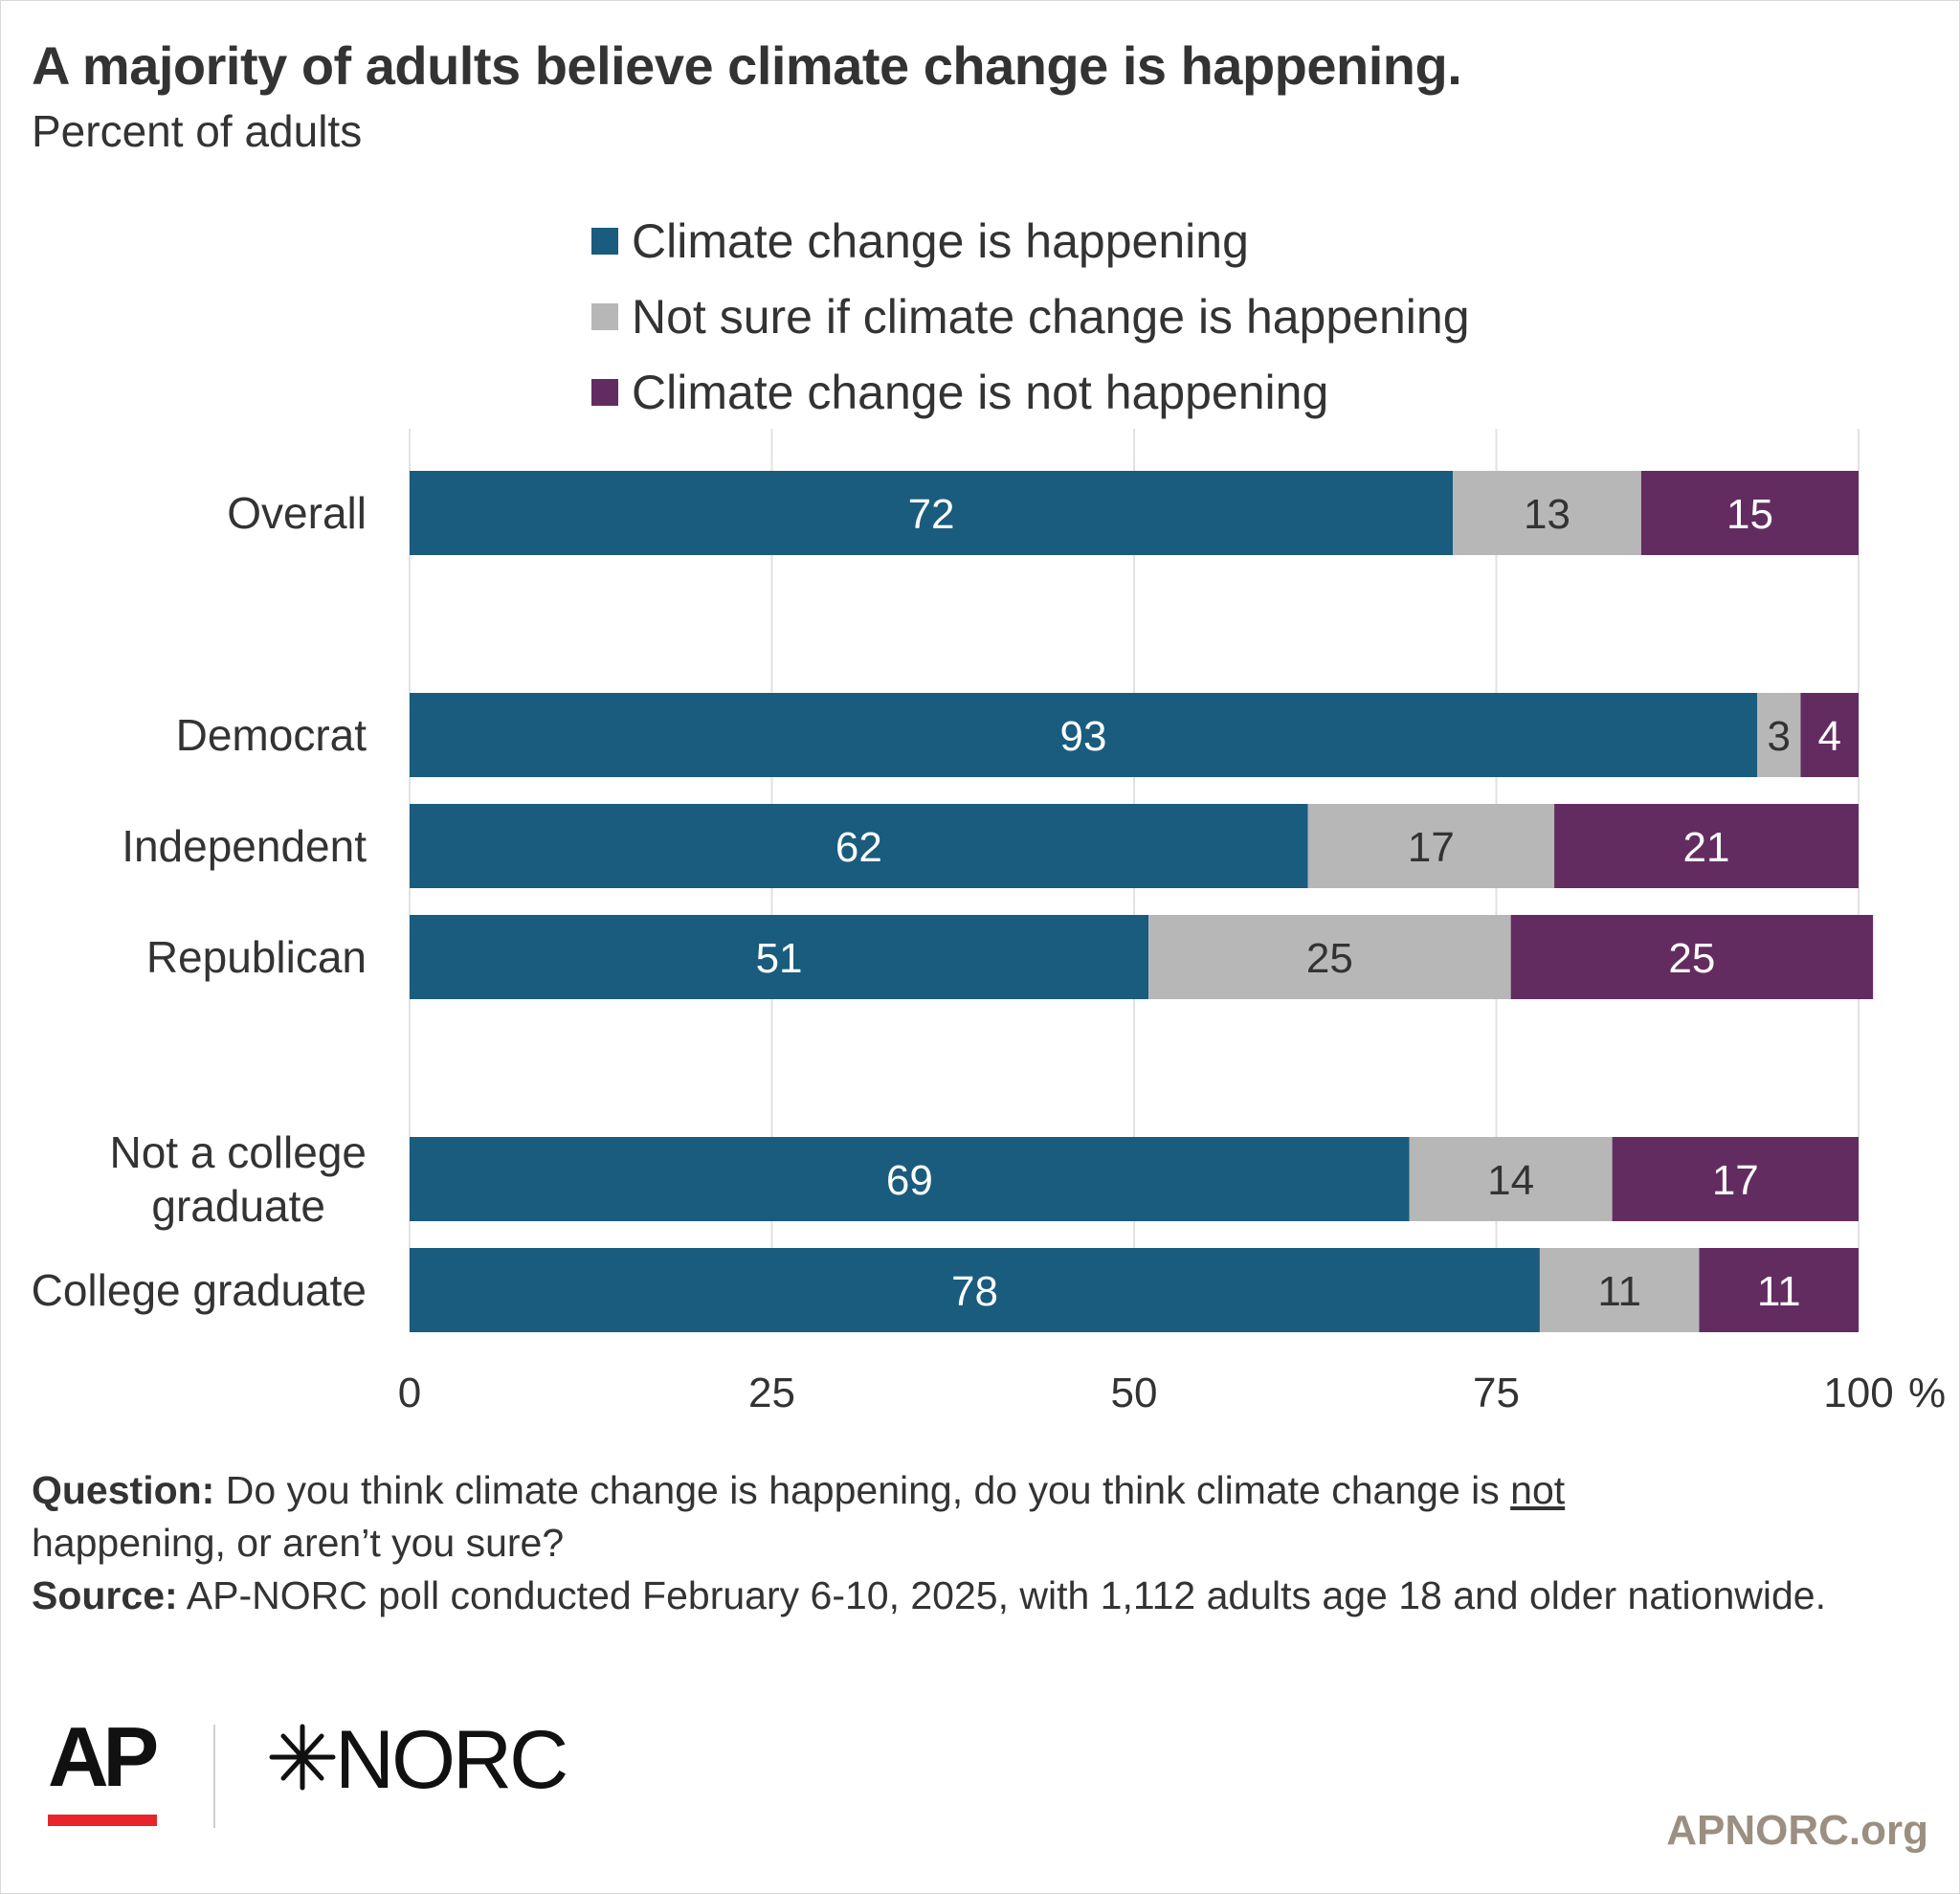 The image size is (1960, 1894). I want to click on bar-democrat-not-sure-if-climate-change-is-happening, so click(1779, 735).